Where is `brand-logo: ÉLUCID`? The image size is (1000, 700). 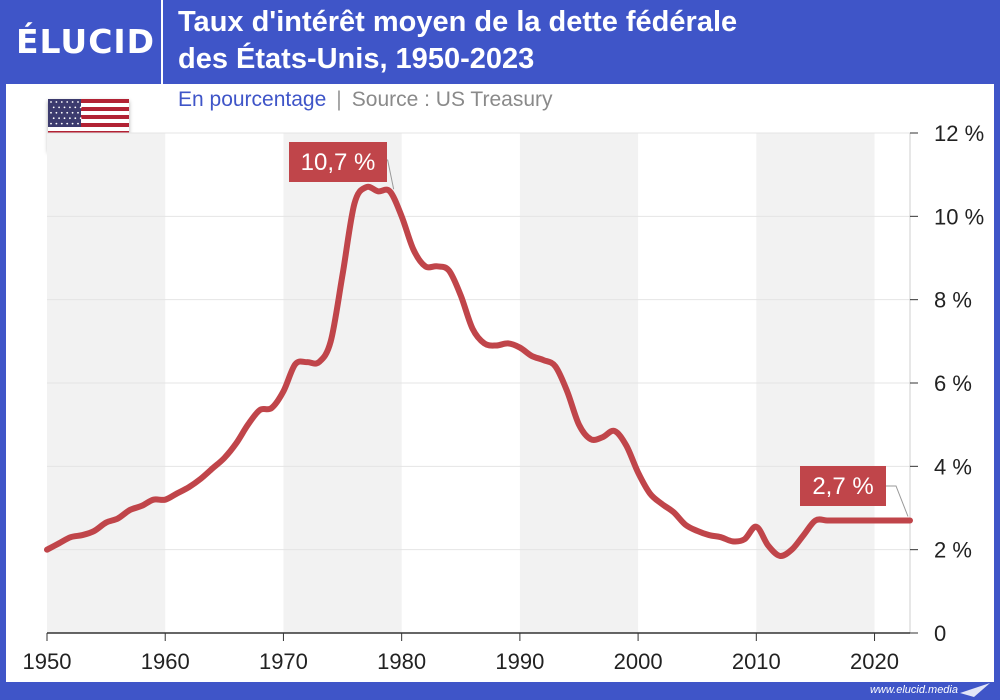
brand-logo: ÉLUCID is located at coordinates (86, 41).